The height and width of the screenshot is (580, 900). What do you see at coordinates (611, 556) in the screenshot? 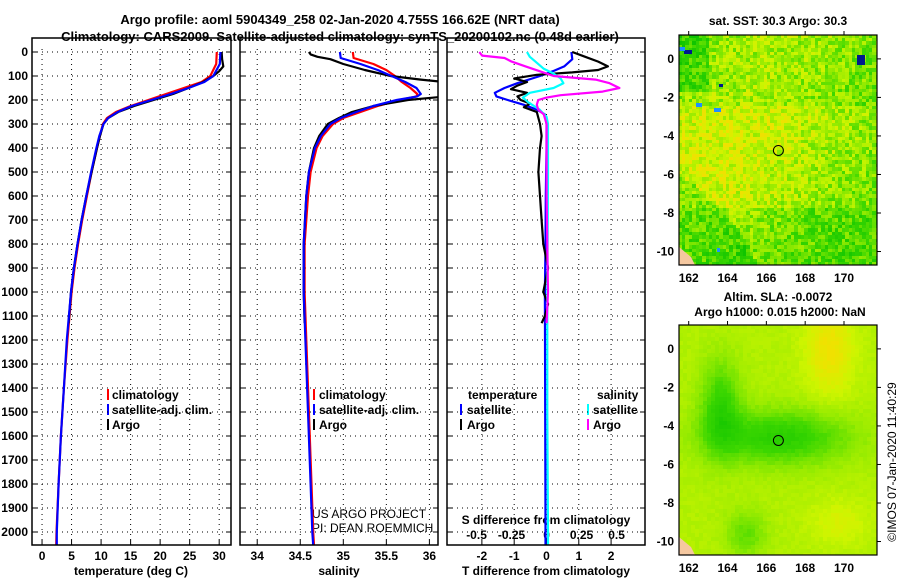
I see `x-tick-label: 2` at bounding box center [611, 556].